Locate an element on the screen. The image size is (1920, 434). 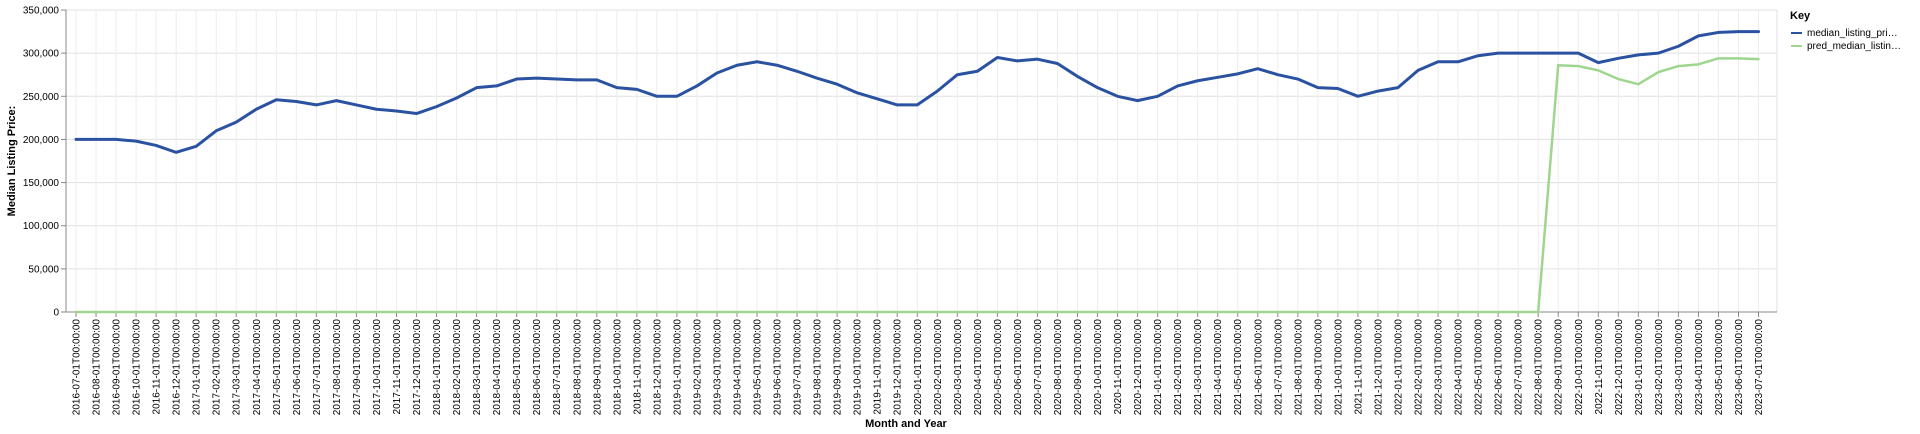
y-tick-label: 100,000 is located at coordinates (41, 226).